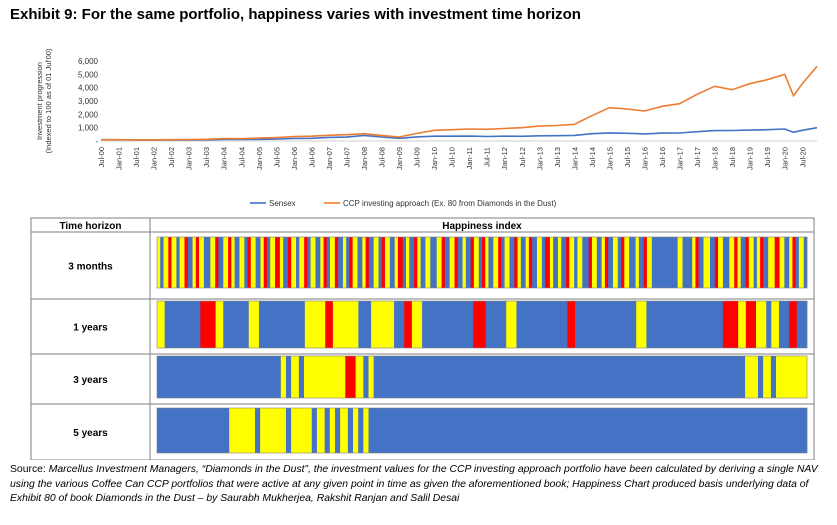  Describe the element at coordinates (382, 157) in the screenshot. I see `x-tick-label: Jul-08` at that location.